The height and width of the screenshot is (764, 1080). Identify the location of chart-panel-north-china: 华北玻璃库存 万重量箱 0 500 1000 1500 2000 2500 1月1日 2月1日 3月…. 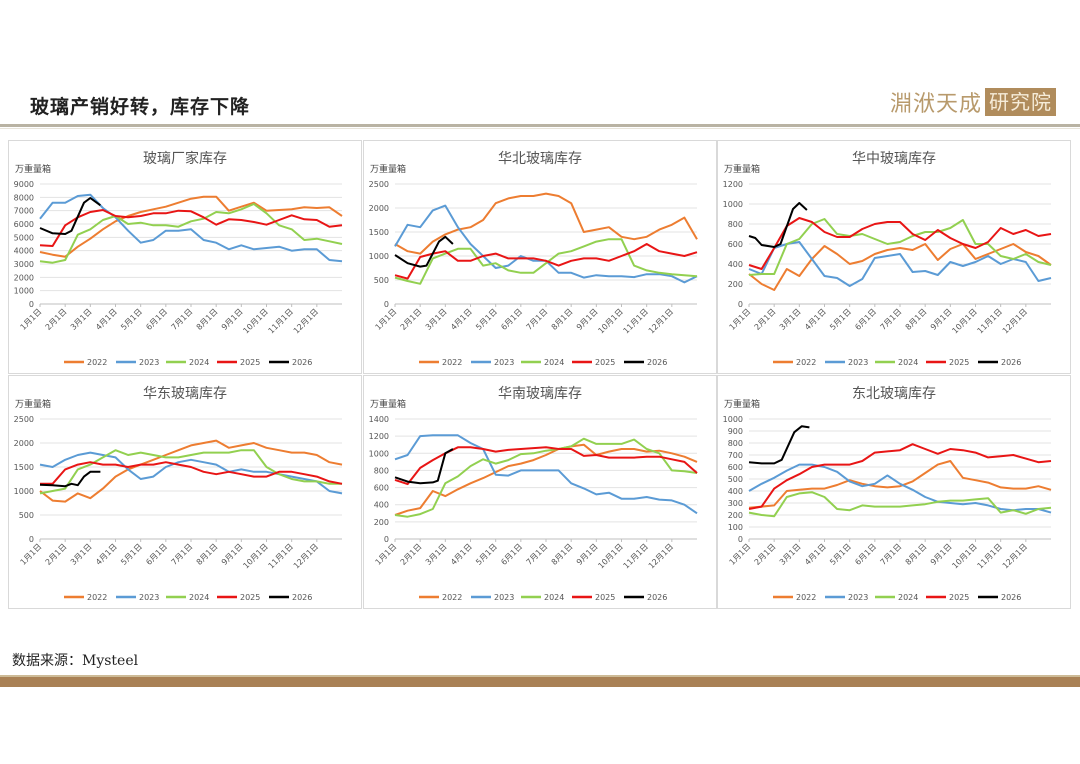
(540, 257).